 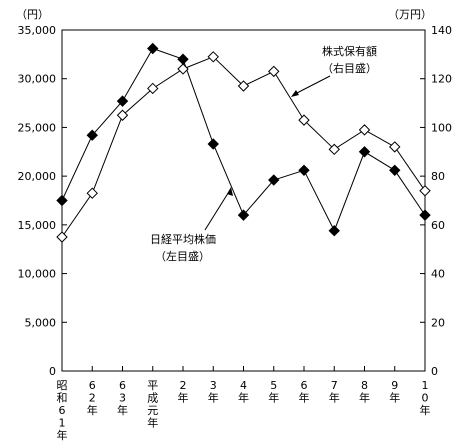 I want to click on left-tick-label: 0, so click(x=52, y=371).